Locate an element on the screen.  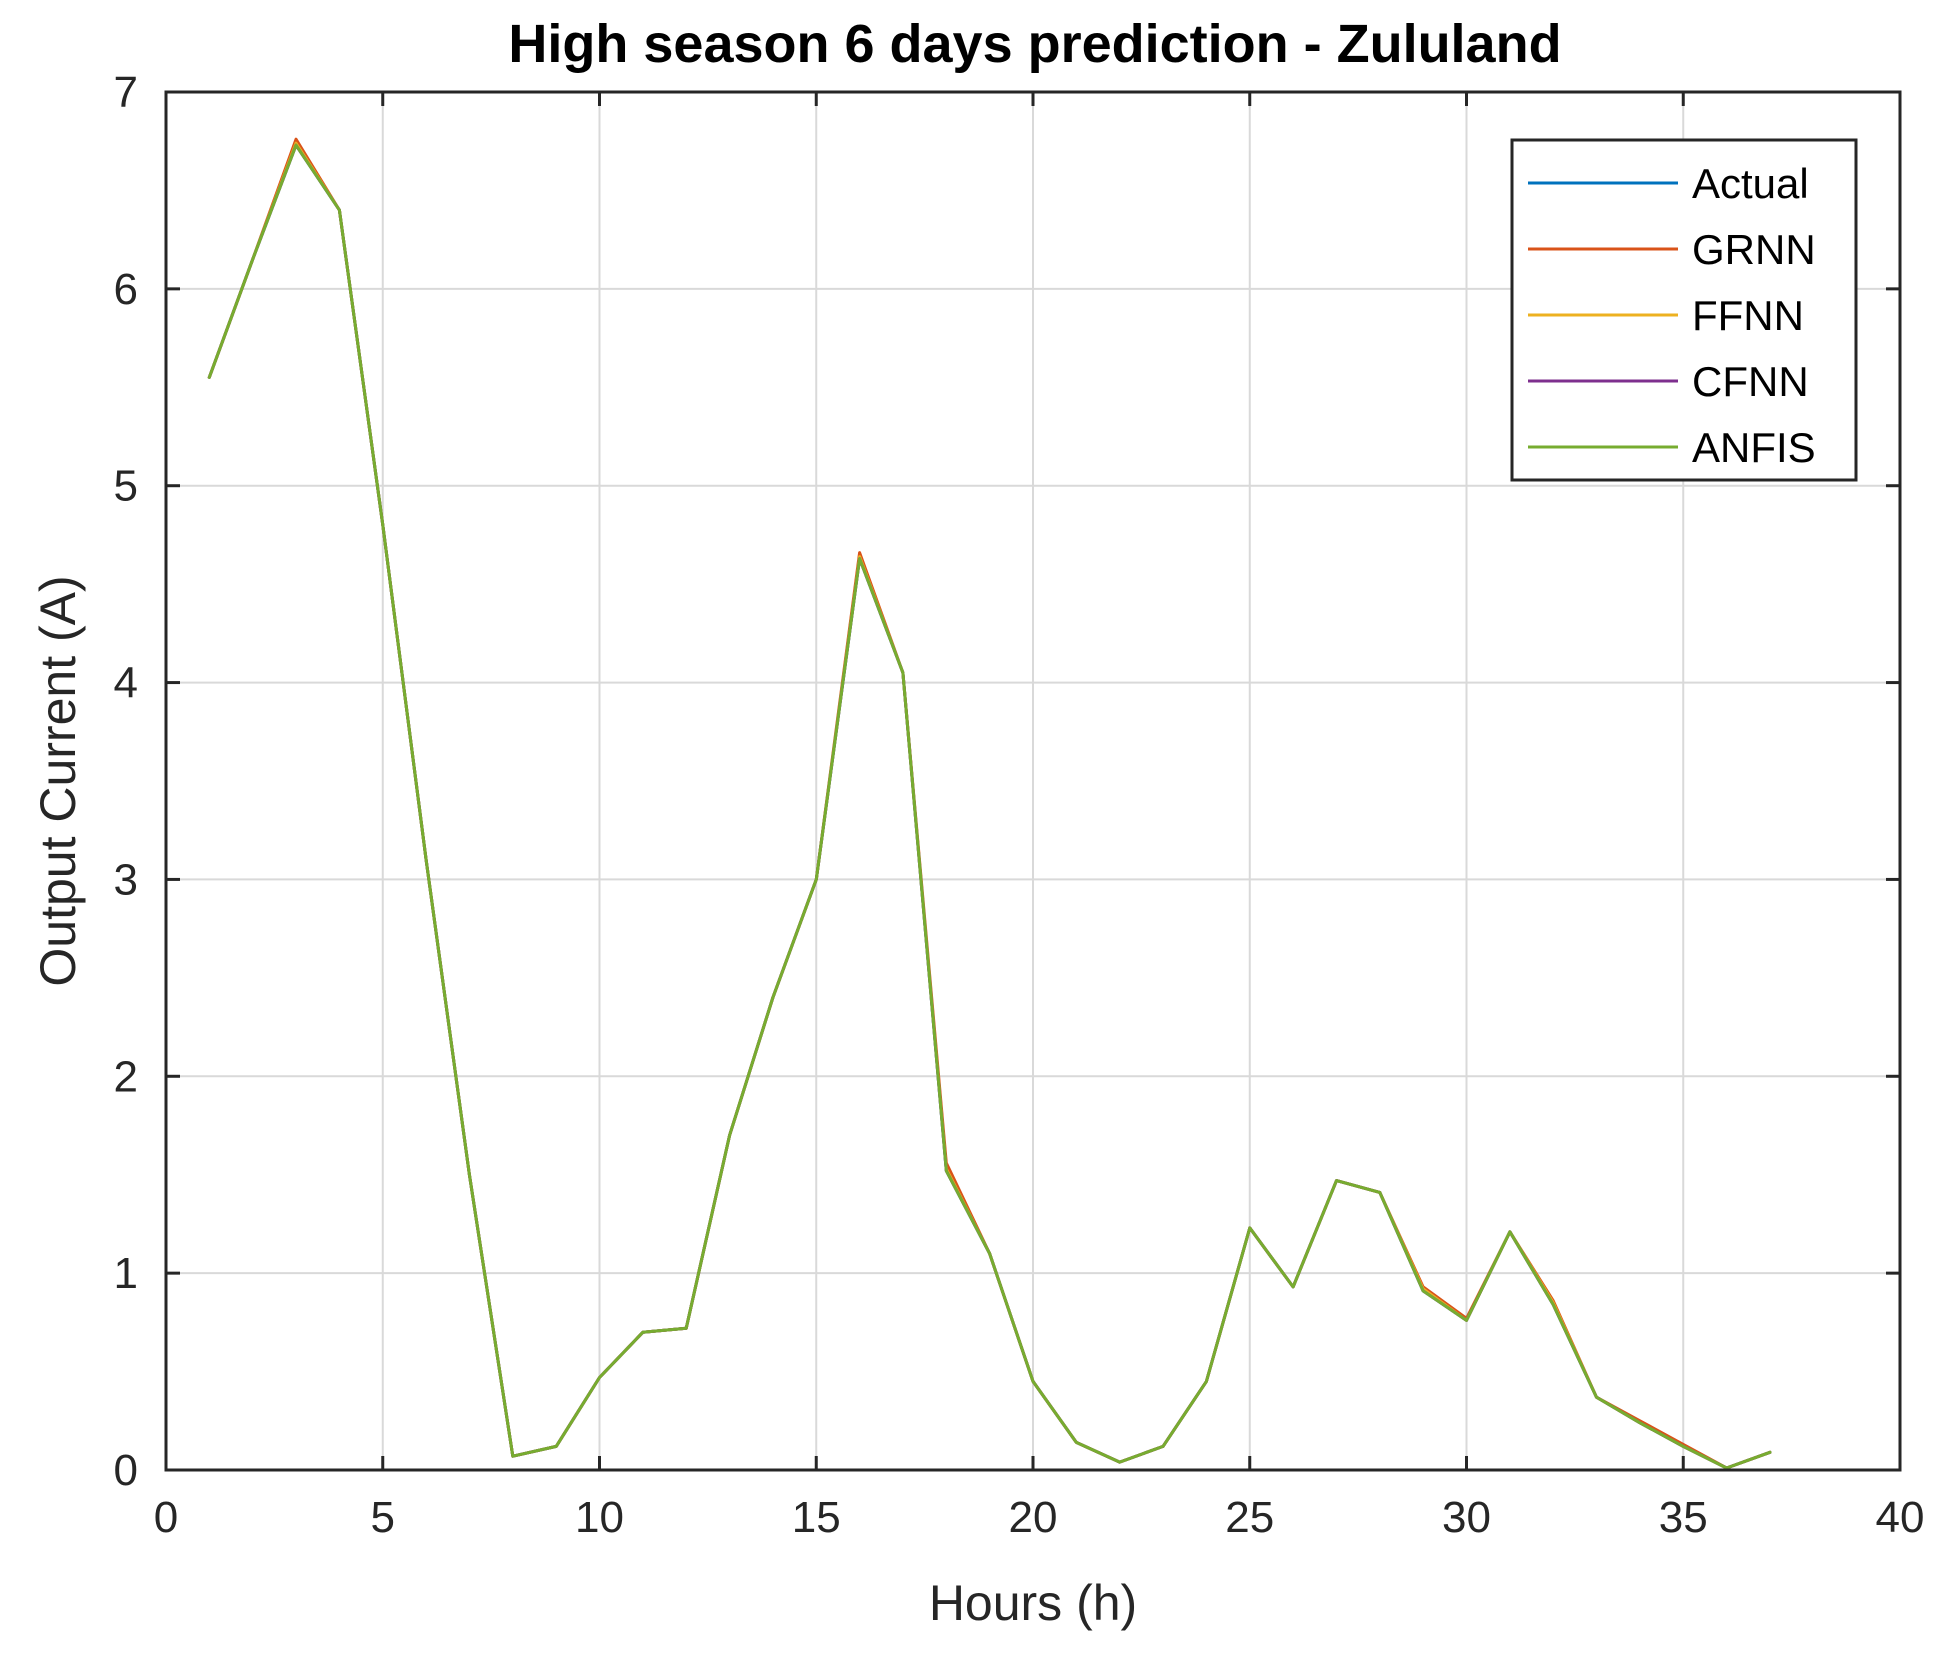
y-tick-label: 3 is located at coordinates (126, 879).